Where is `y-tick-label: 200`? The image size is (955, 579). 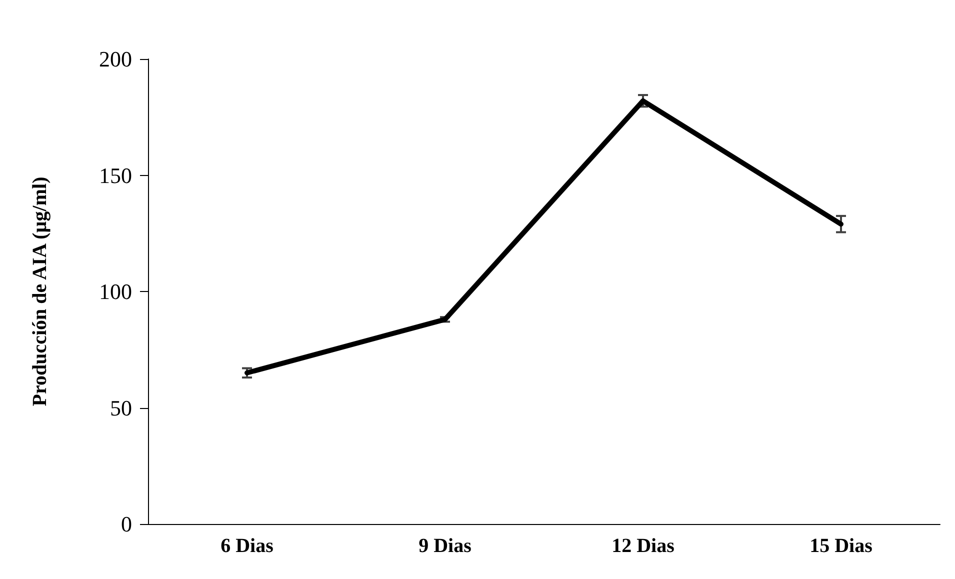 y-tick-label: 200 is located at coordinates (115, 59).